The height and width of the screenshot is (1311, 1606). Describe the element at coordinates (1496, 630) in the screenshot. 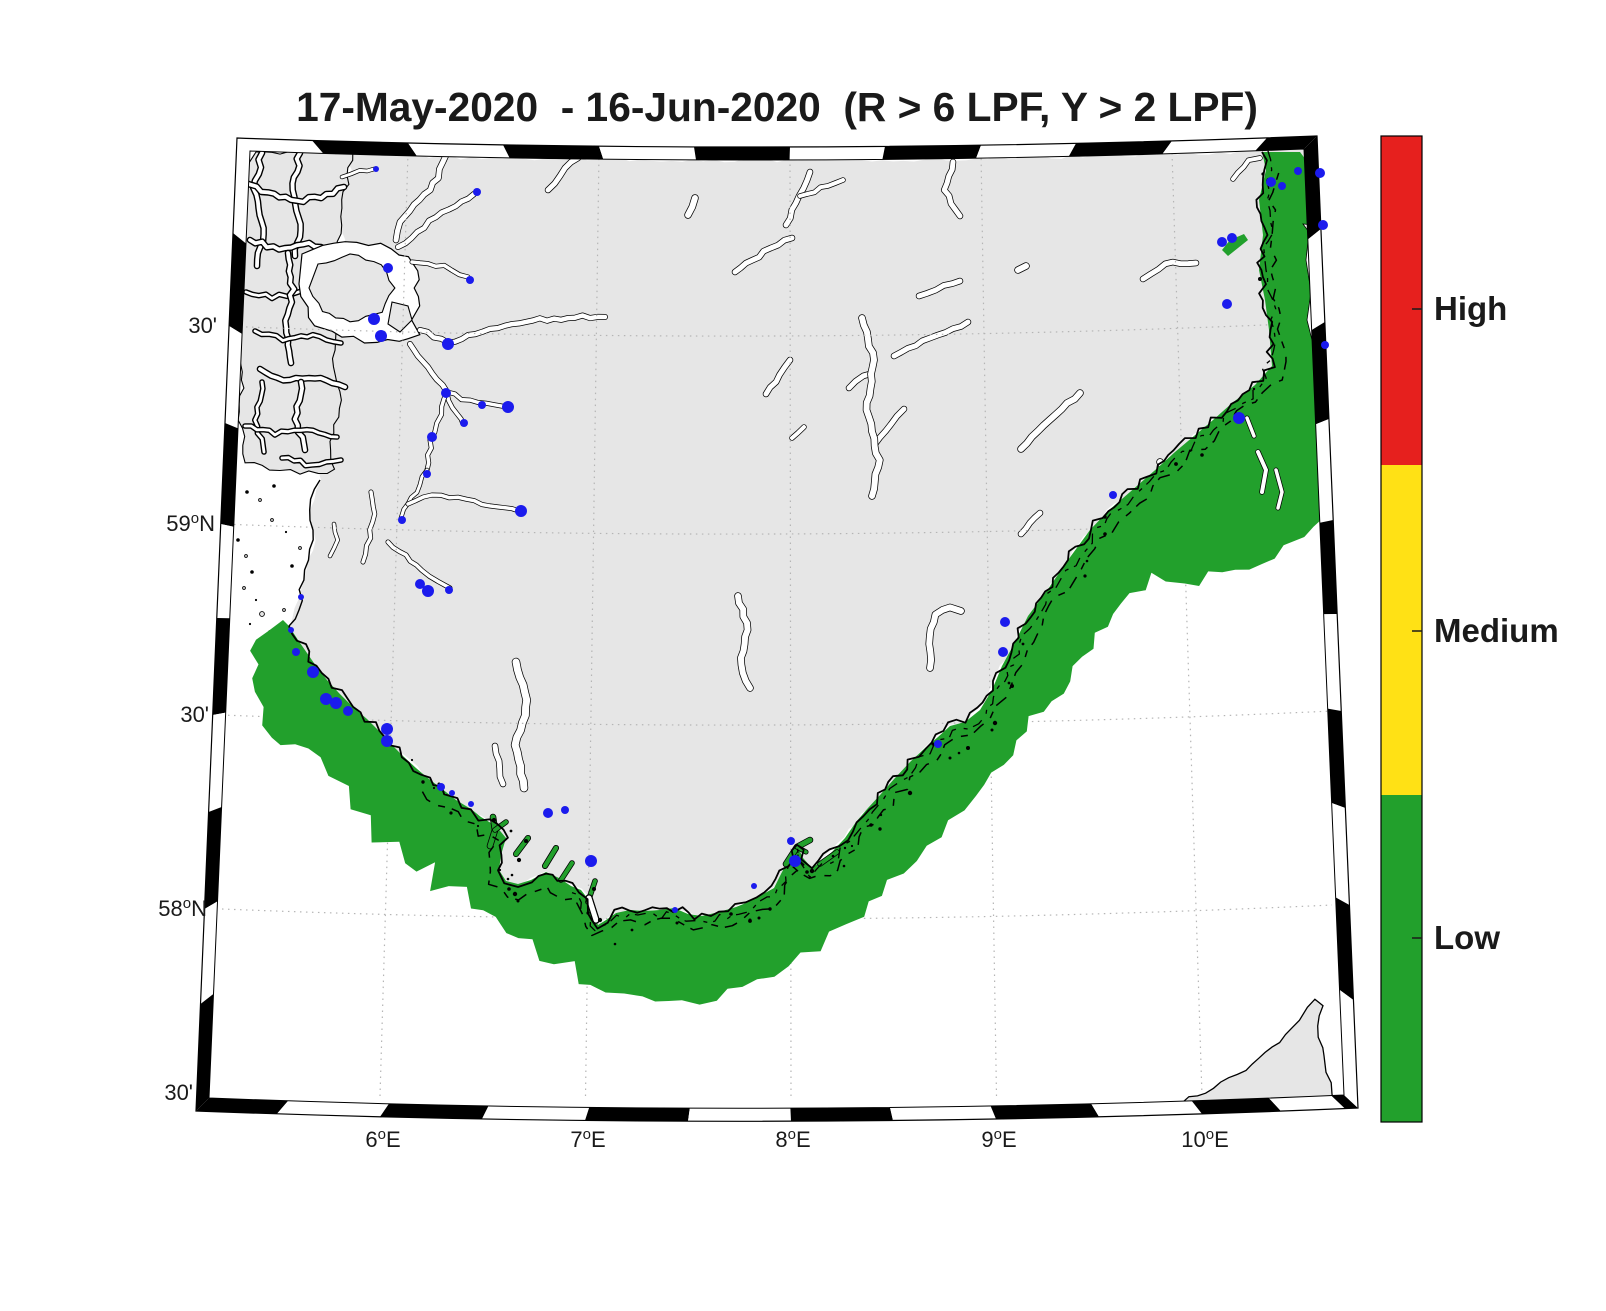

I see `svg-text: Medium` at that location.